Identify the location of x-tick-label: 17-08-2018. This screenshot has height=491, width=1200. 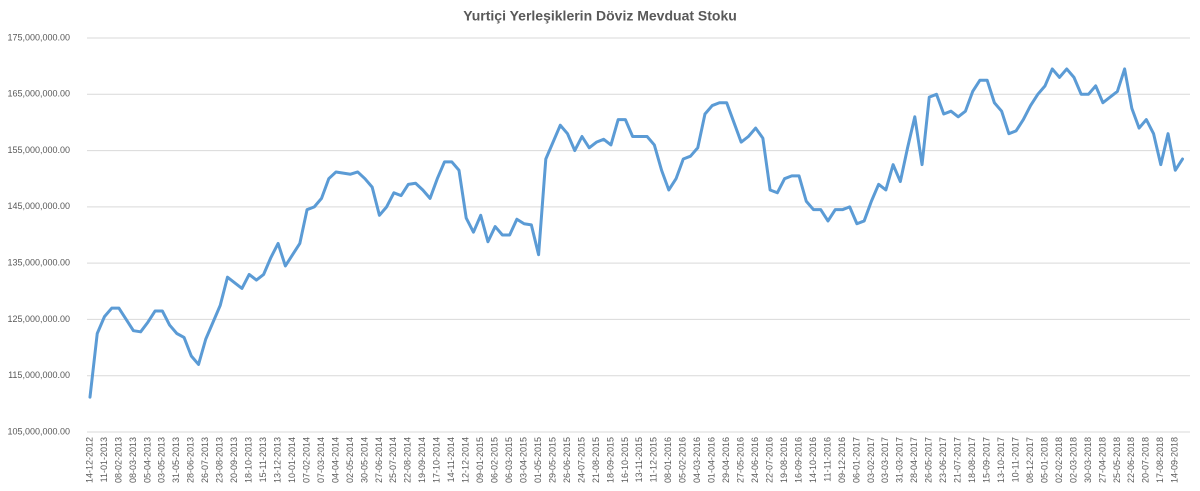
(1160, 460).